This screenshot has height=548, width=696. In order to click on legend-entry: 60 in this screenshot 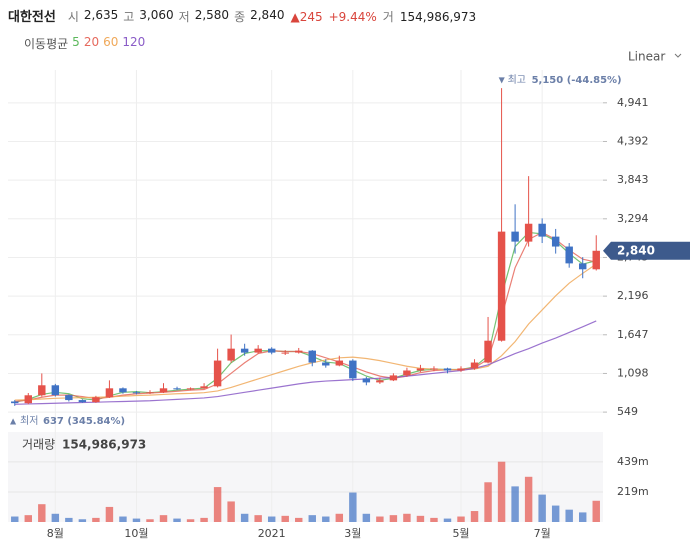, I will do `click(111, 42)`.